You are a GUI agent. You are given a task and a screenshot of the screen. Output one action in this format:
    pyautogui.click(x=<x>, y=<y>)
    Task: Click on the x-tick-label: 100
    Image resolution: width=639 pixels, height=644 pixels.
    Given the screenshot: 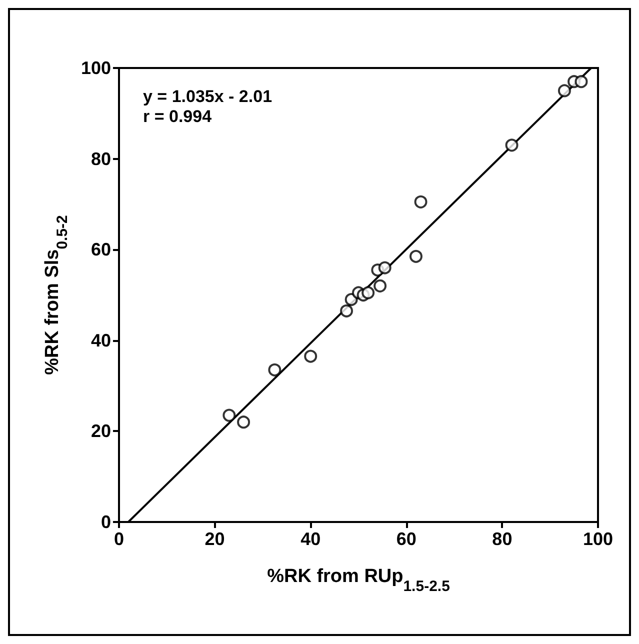 What is the action you would take?
    pyautogui.click(x=598, y=539)
    